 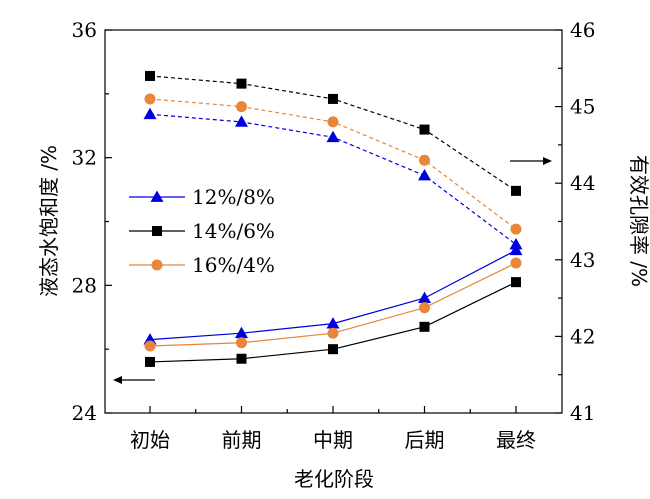 I want to click on right-y-axis-title: 有效孔隙率 /%, so click(x=638, y=221).